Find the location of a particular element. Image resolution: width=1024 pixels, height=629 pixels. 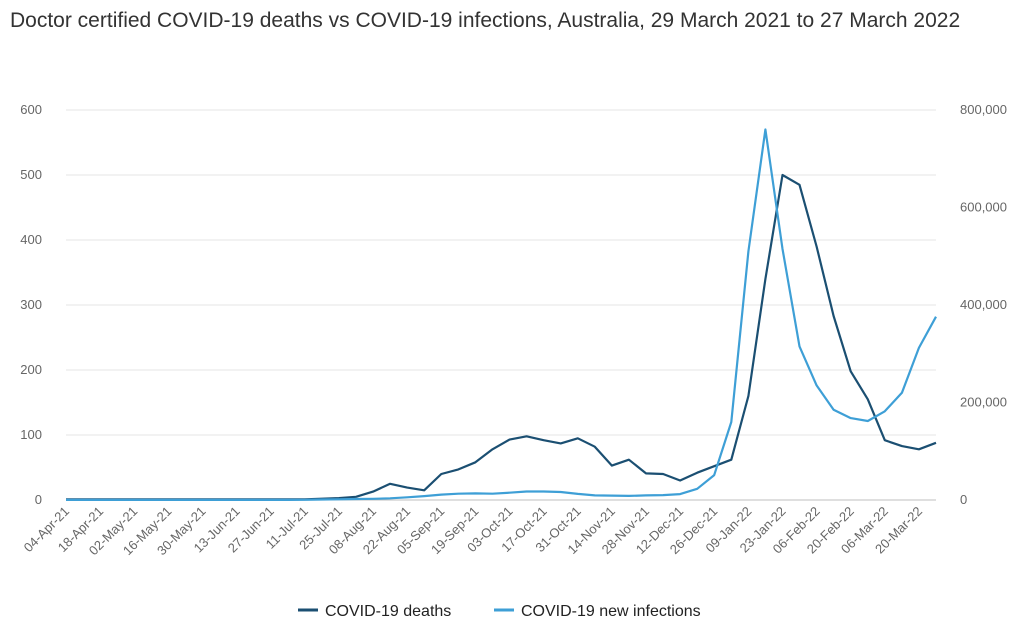

left-axis-tick-label: 500 is located at coordinates (31, 174).